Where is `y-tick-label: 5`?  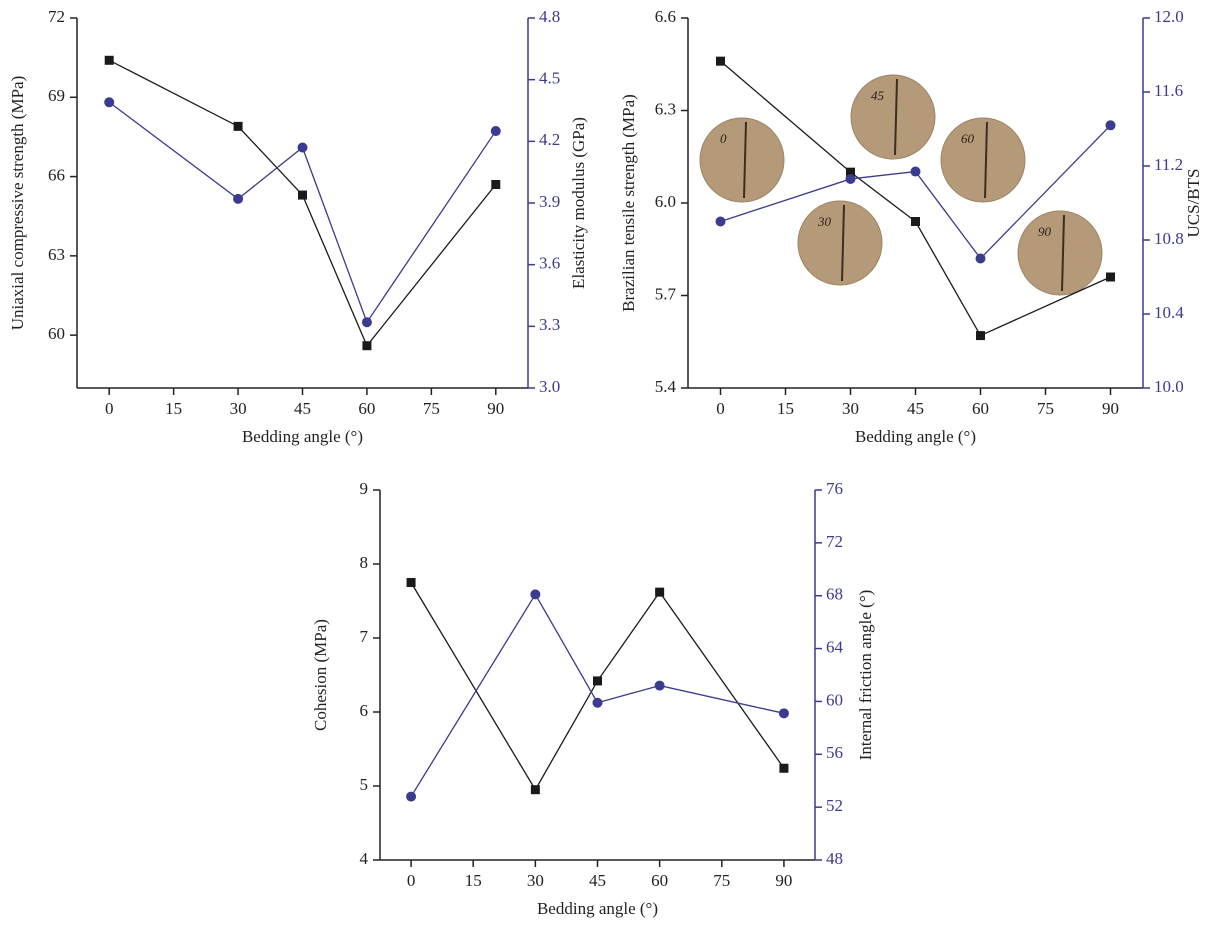 y-tick-label: 5 is located at coordinates (364, 784).